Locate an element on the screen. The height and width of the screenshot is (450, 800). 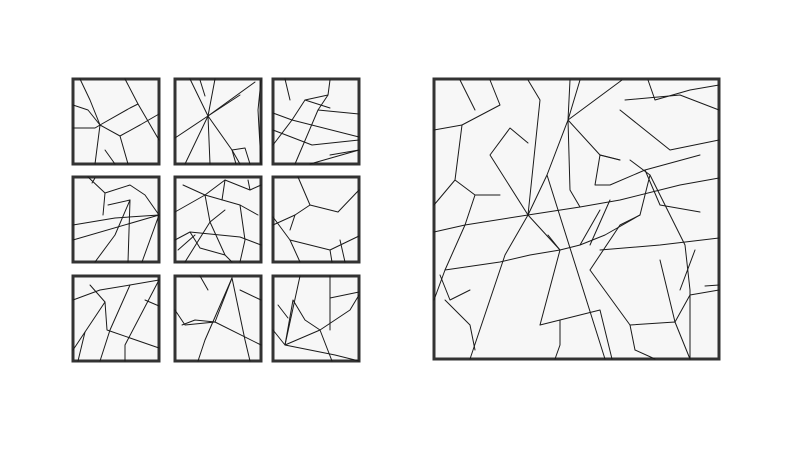
small-tile-r2c2 is located at coordinates (218, 219).